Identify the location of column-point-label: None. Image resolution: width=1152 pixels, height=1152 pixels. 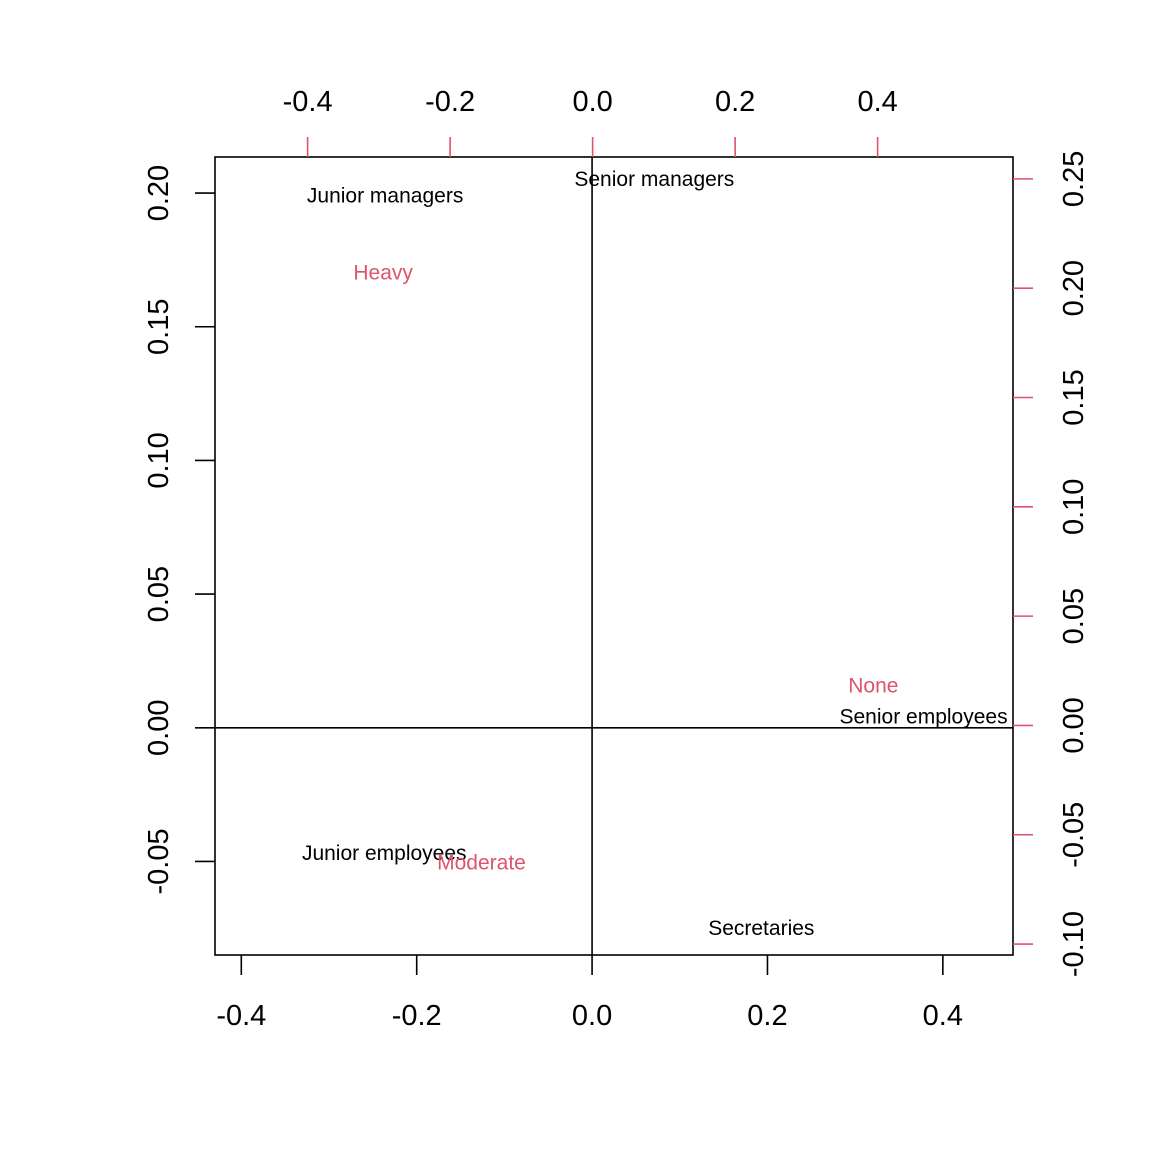
(873, 686).